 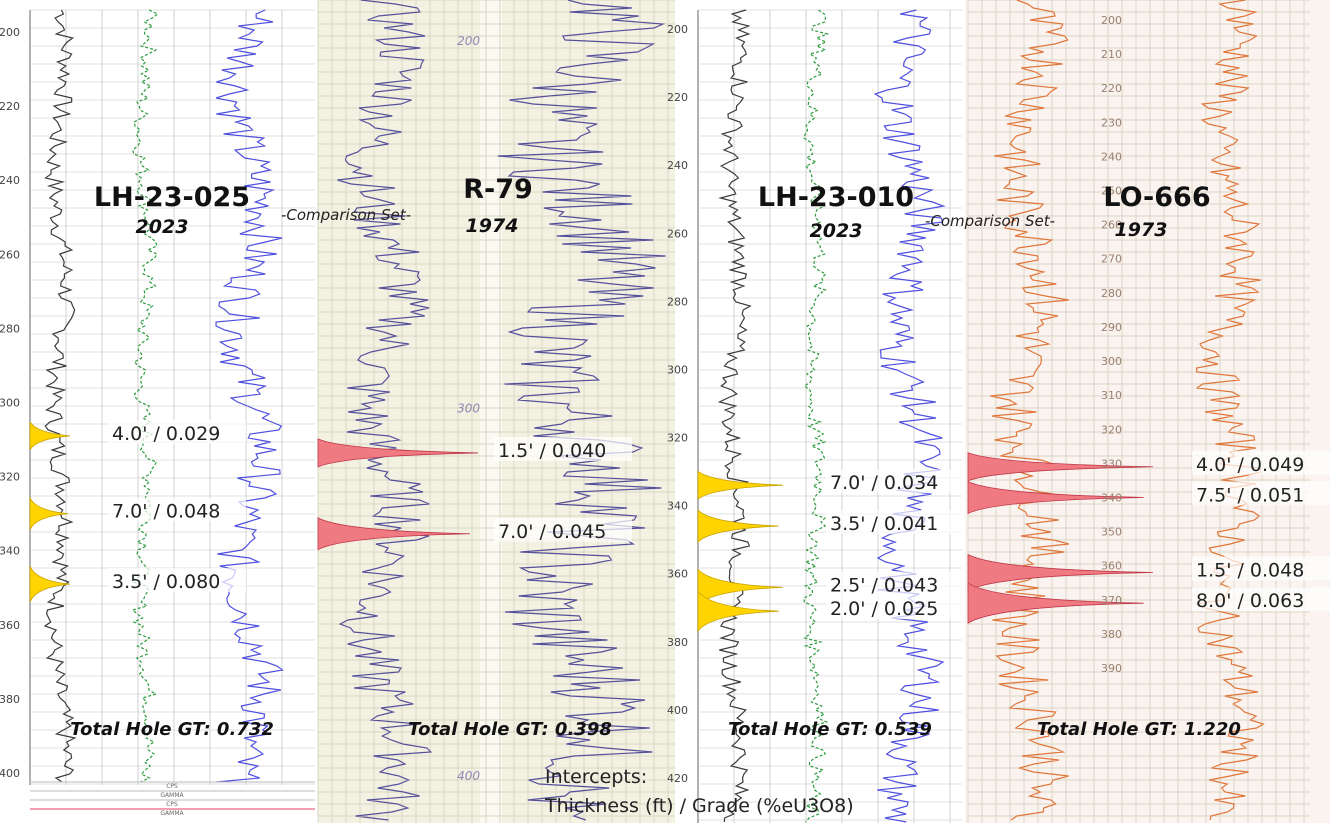 What do you see at coordinates (884, 524) in the screenshot?
I see `intercept-label: 3.5' / 0.041` at bounding box center [884, 524].